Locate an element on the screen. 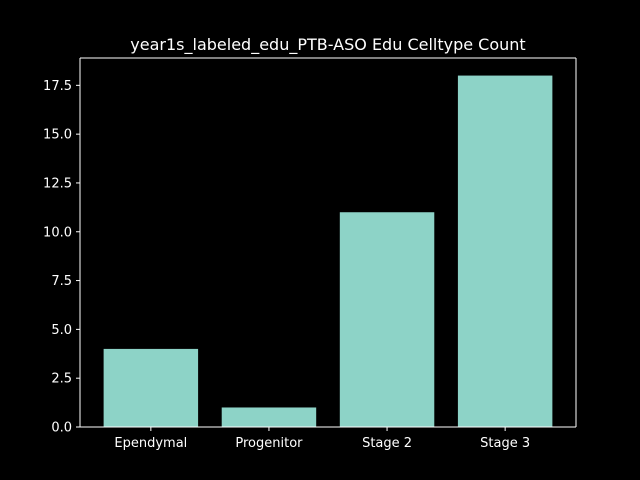  x-tick-label: Progenitor is located at coordinates (269, 443).